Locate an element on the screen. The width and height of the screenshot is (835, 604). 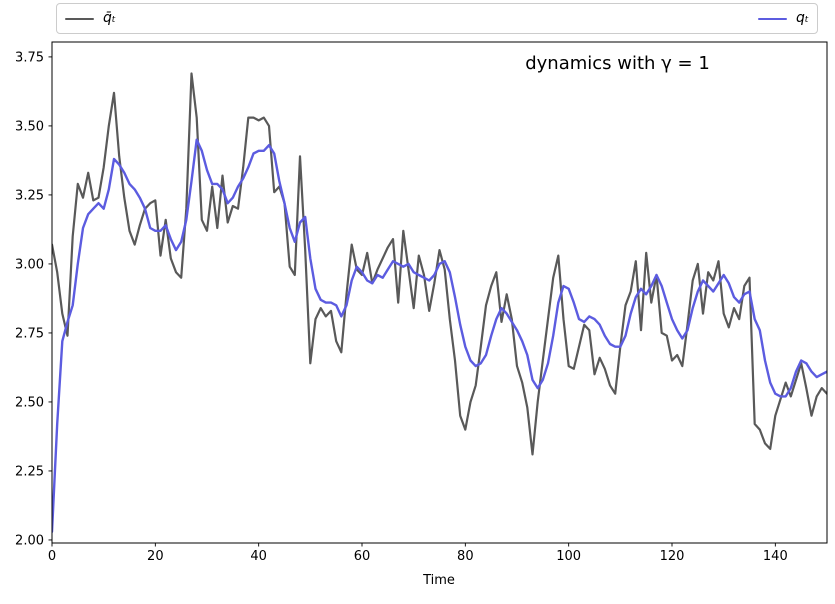
y-tick-label: 2.50 is located at coordinates (29, 402).